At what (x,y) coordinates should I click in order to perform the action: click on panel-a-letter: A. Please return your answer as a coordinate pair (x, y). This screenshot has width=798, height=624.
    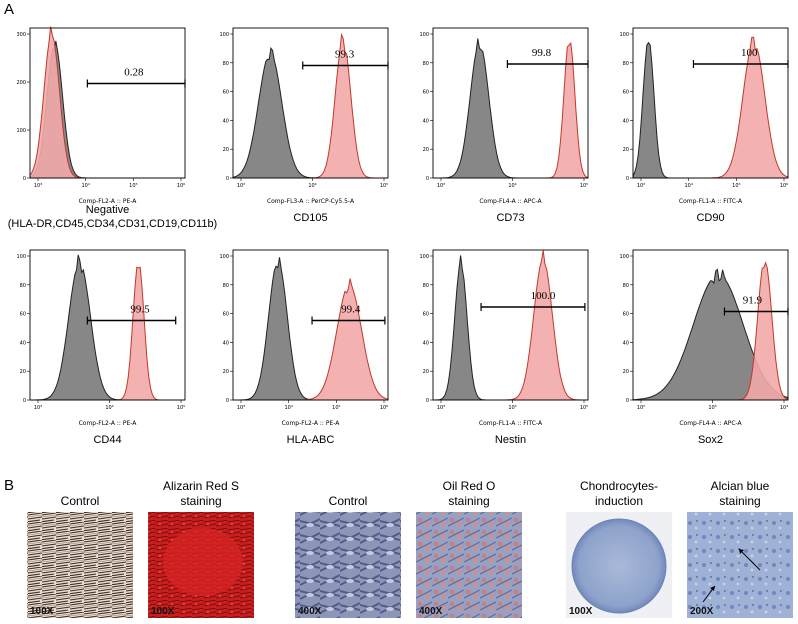
    Looking at the image, I should click on (9, 9).